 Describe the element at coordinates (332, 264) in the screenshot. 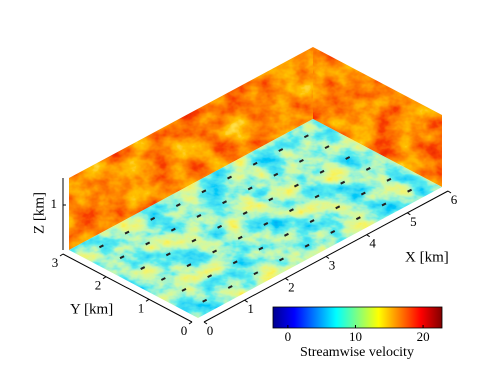

I see `x-tick-label: 3` at that location.